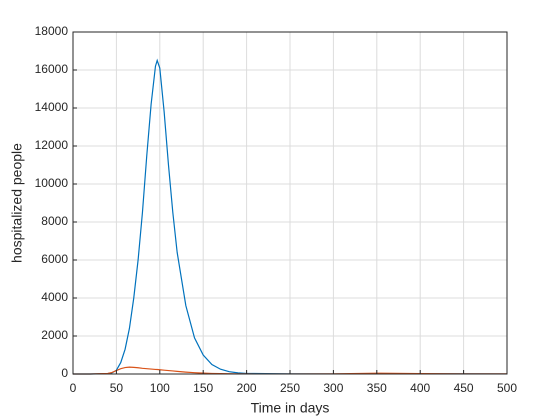 The height and width of the screenshot is (420, 560). What do you see at coordinates (64, 373) in the screenshot?
I see `y-tick-label: 0` at bounding box center [64, 373].